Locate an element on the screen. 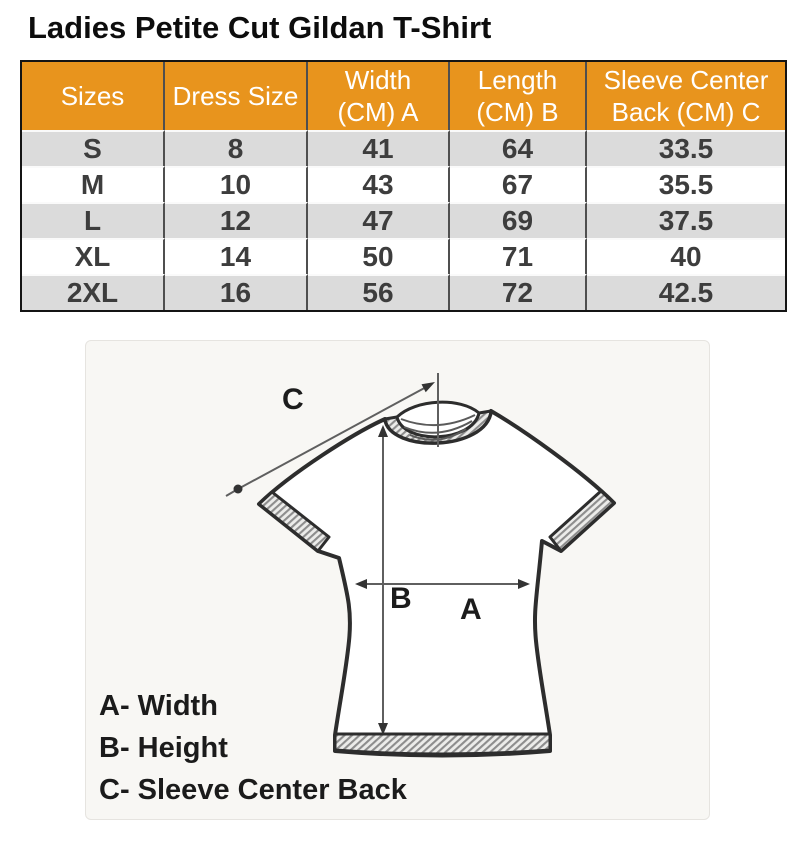  dress-size-cell: 8 is located at coordinates (236, 148).